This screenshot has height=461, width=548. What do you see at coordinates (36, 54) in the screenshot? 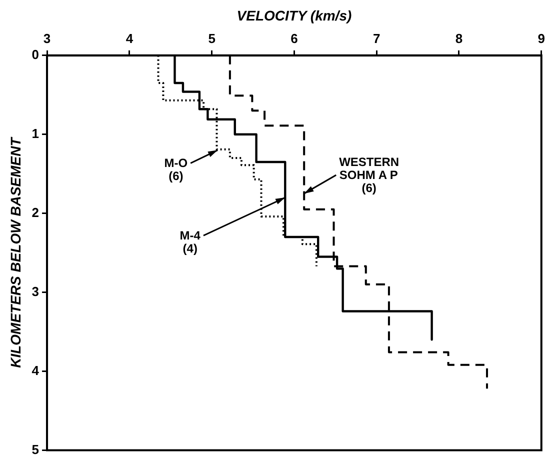
I see `y-tick-label: 0` at bounding box center [36, 54].